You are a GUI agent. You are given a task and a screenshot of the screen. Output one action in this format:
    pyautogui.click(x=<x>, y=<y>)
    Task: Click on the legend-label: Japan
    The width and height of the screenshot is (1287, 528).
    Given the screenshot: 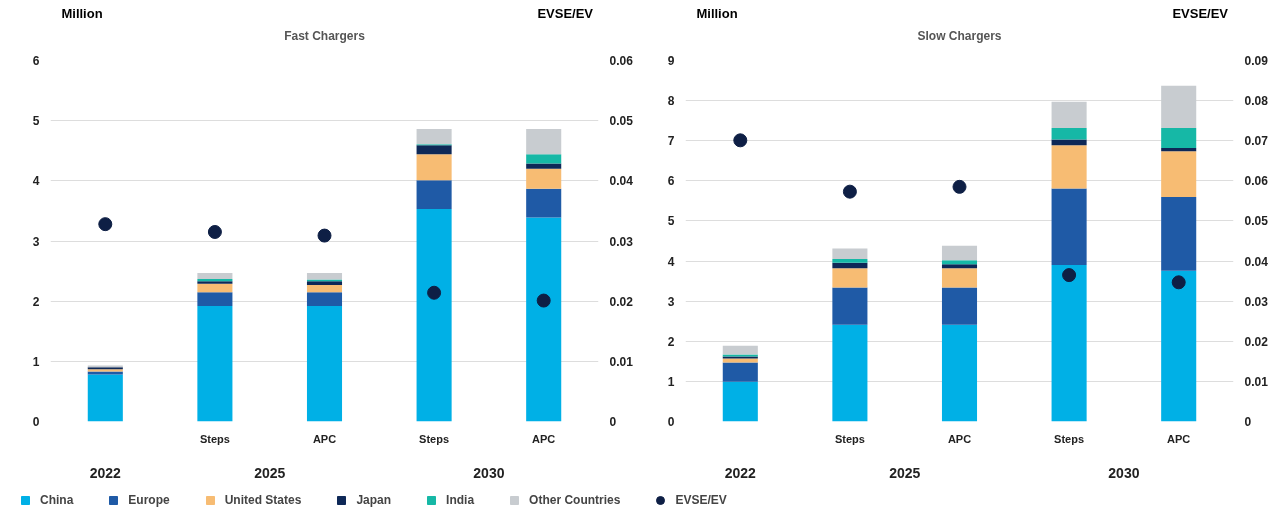 What is the action you would take?
    pyautogui.click(x=374, y=500)
    